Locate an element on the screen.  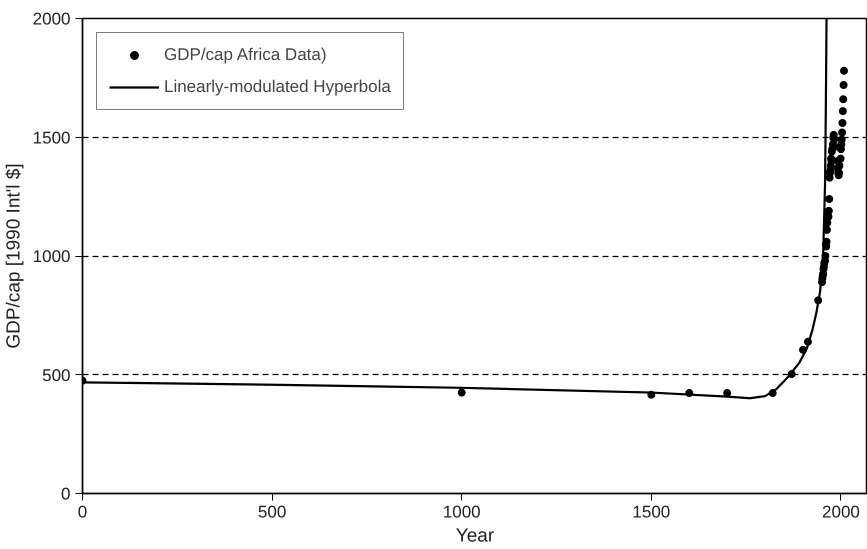
y-tick-label: 2000 is located at coordinates (51, 19).